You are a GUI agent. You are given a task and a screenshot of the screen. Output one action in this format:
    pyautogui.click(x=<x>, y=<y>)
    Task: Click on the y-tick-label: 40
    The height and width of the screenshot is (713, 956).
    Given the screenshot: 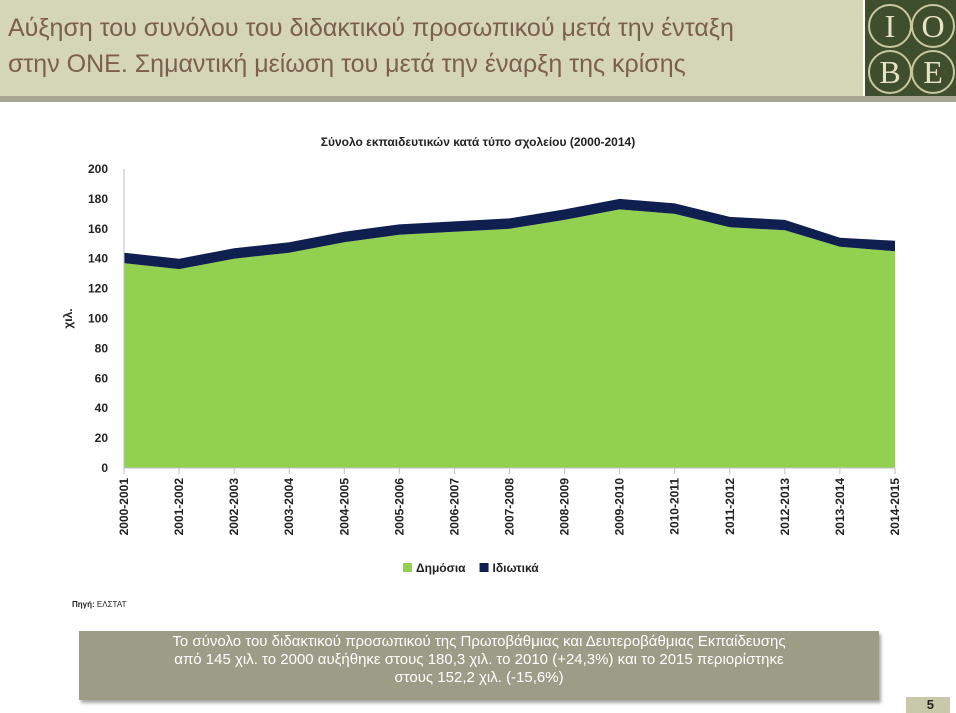 What is the action you would take?
    pyautogui.click(x=102, y=408)
    